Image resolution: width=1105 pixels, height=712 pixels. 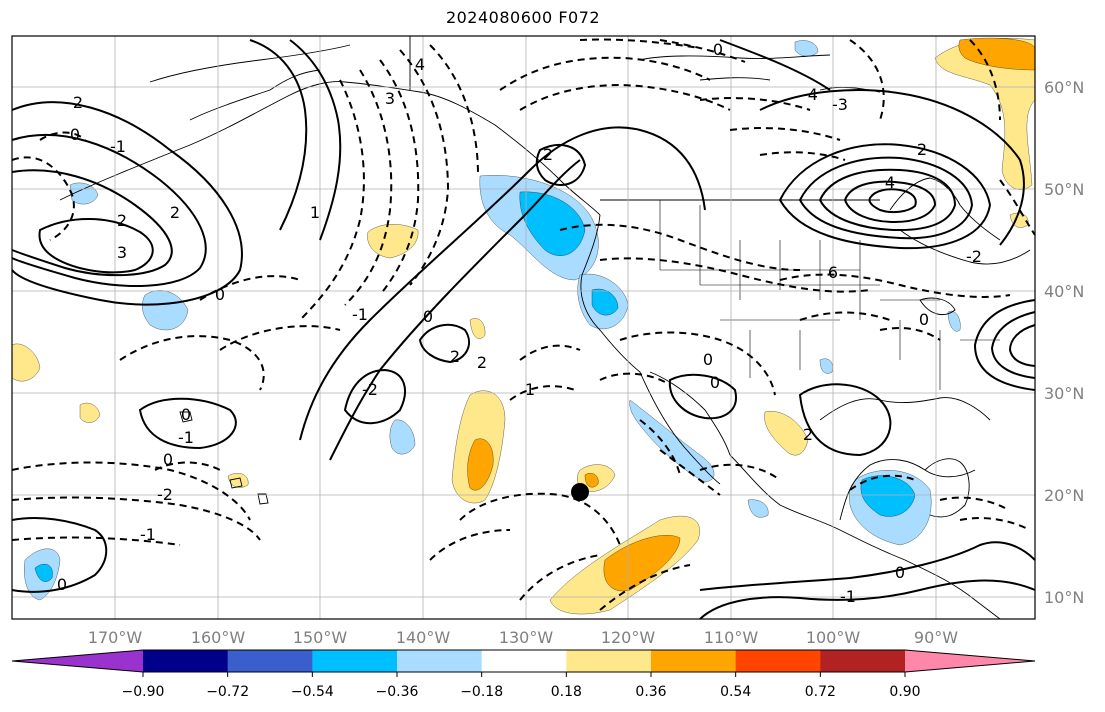 What do you see at coordinates (320, 637) in the screenshot?
I see `longitude-tick-label: 150°W` at bounding box center [320, 637].